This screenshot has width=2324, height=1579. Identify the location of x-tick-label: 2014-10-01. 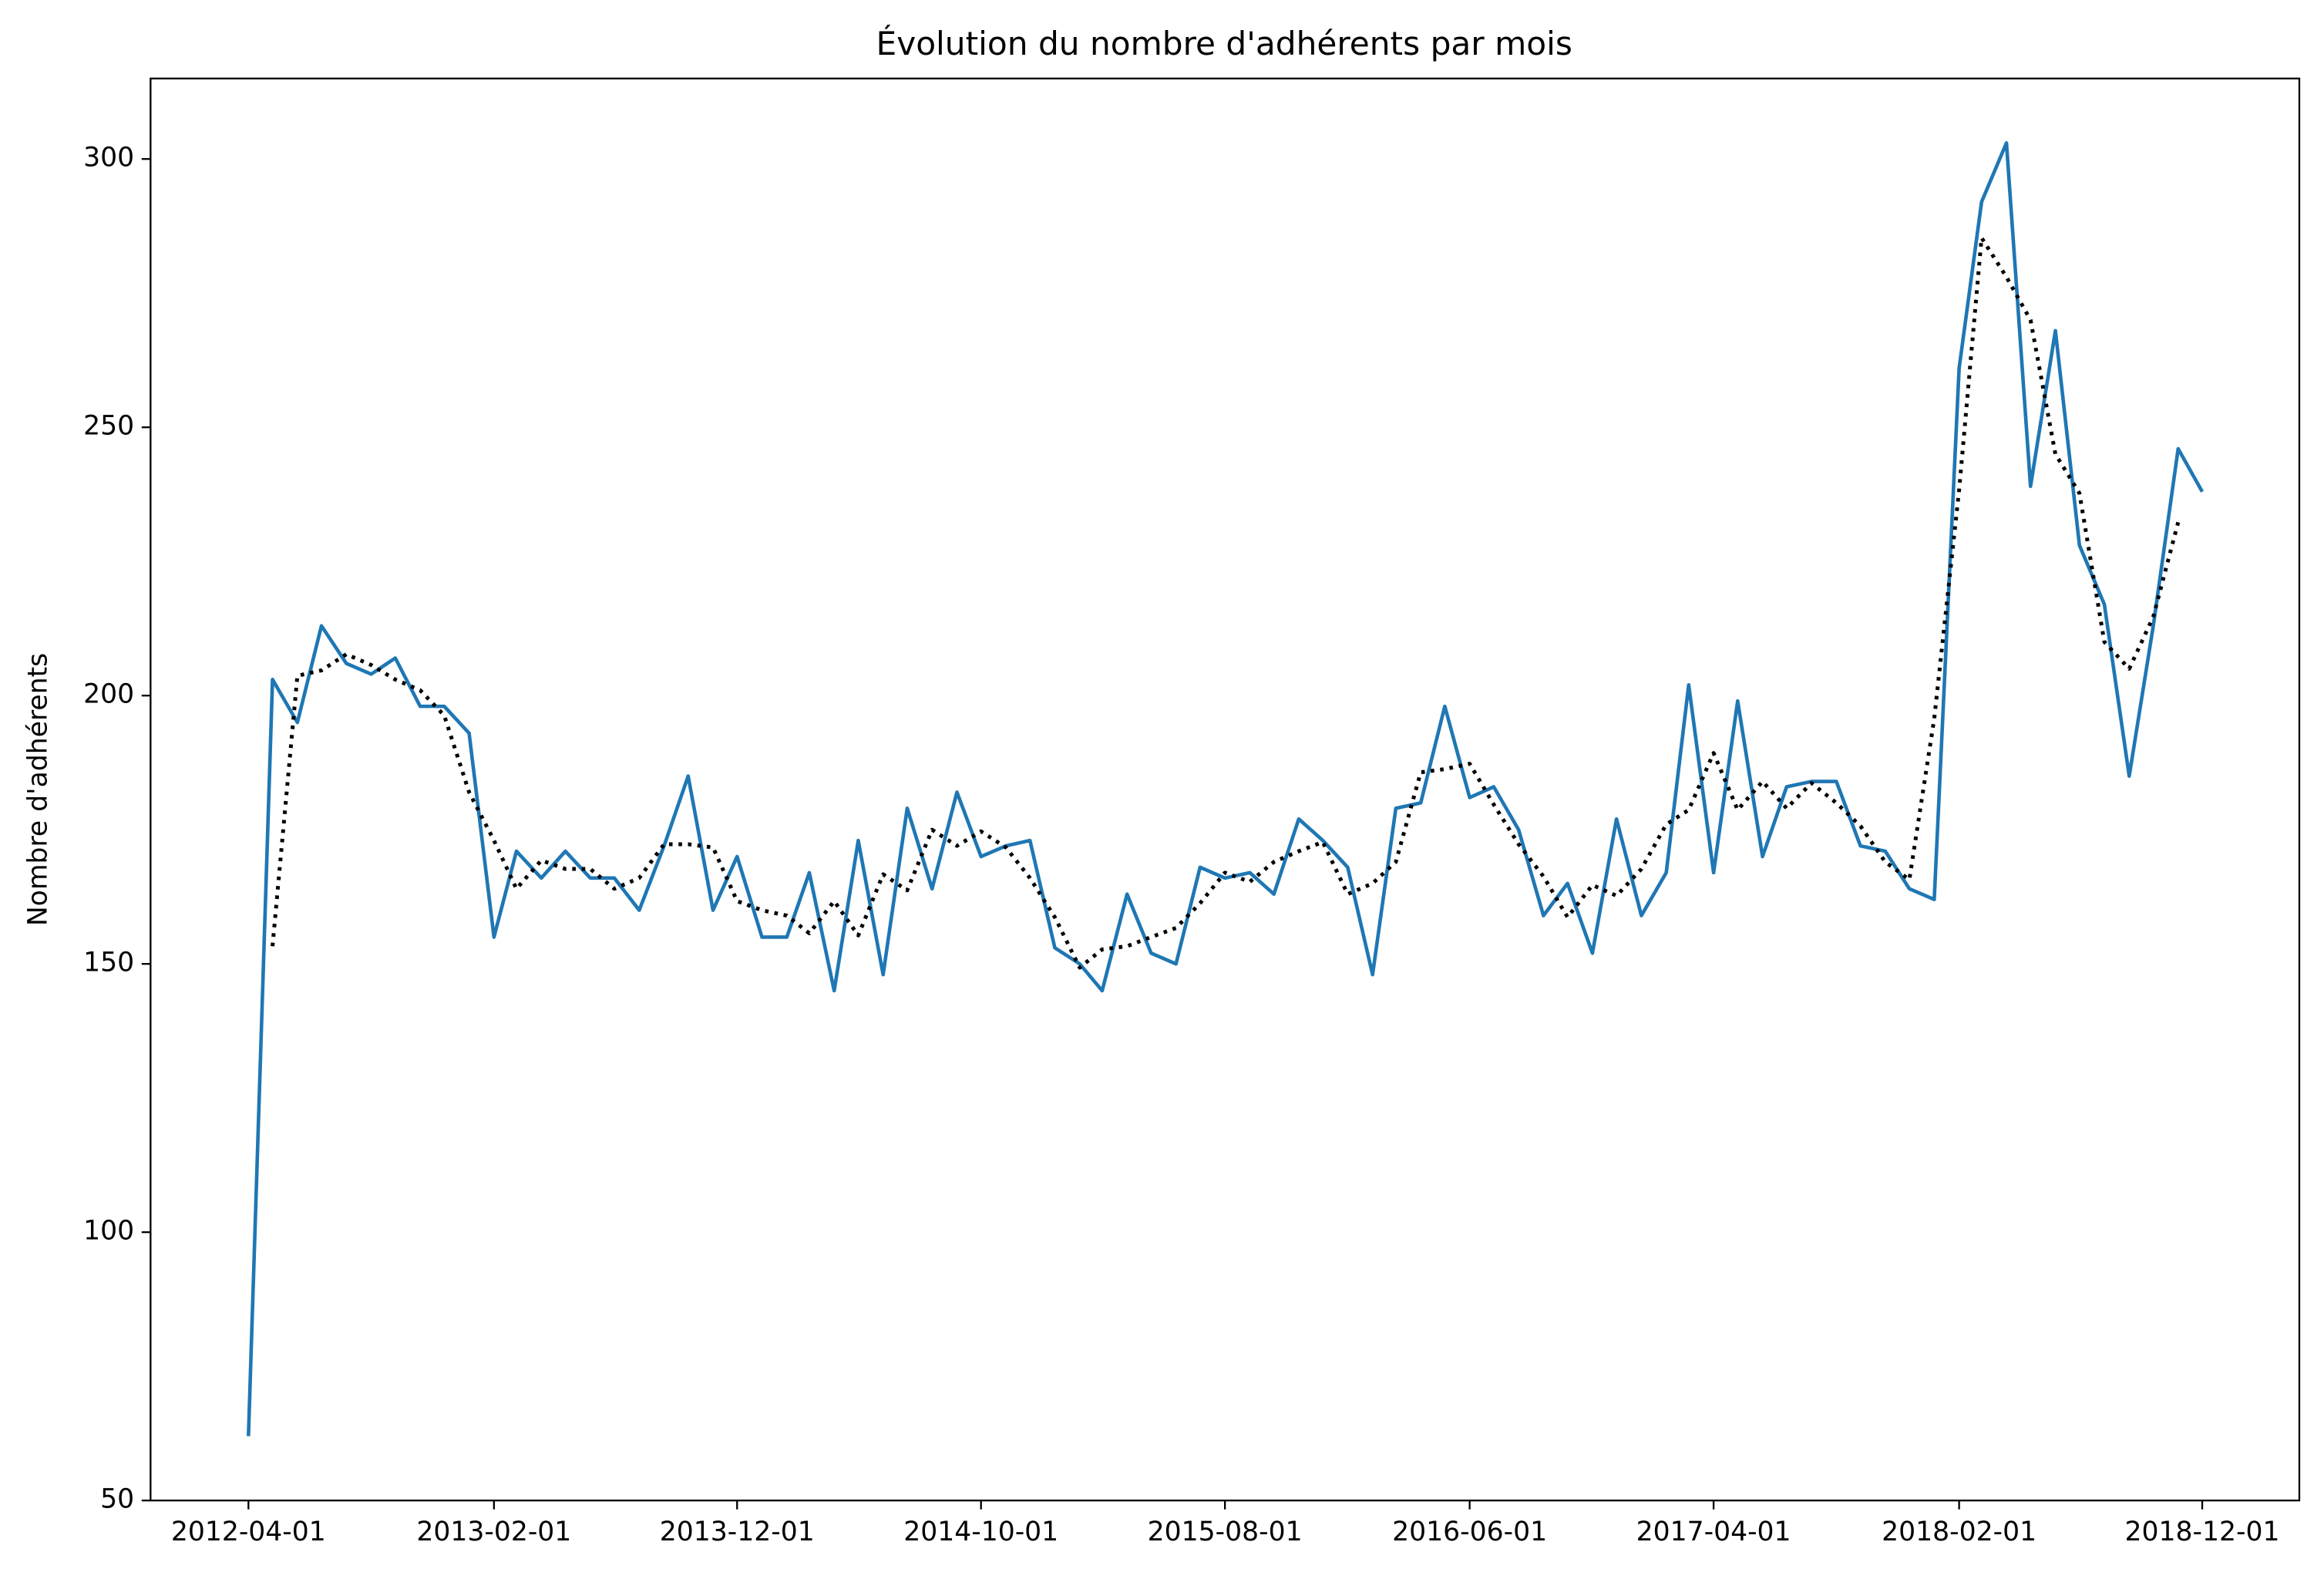
(980, 1532).